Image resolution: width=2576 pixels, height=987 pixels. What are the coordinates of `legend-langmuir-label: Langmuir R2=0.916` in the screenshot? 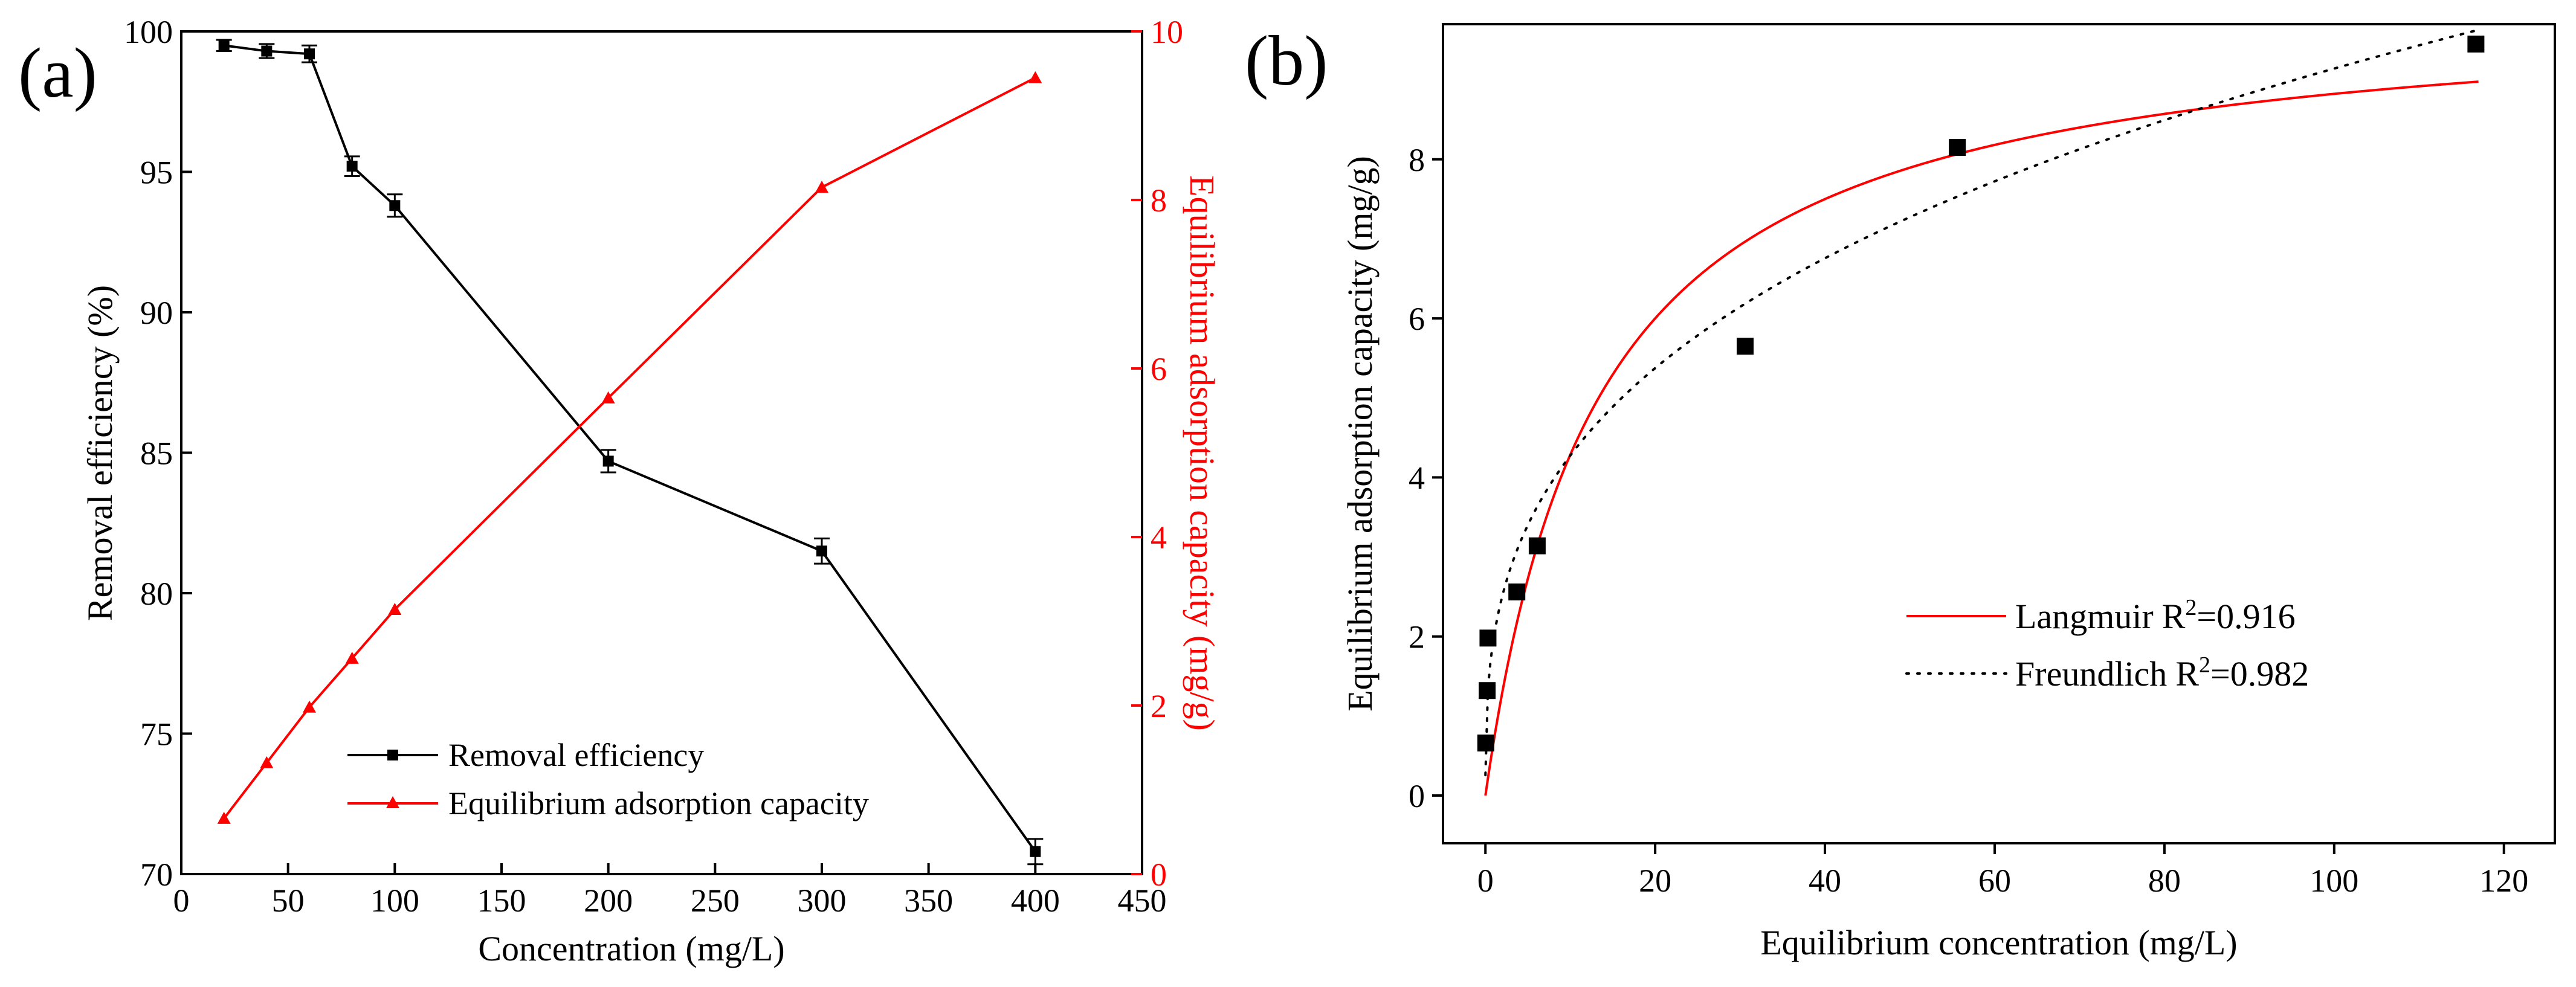 It's located at (2156, 615).